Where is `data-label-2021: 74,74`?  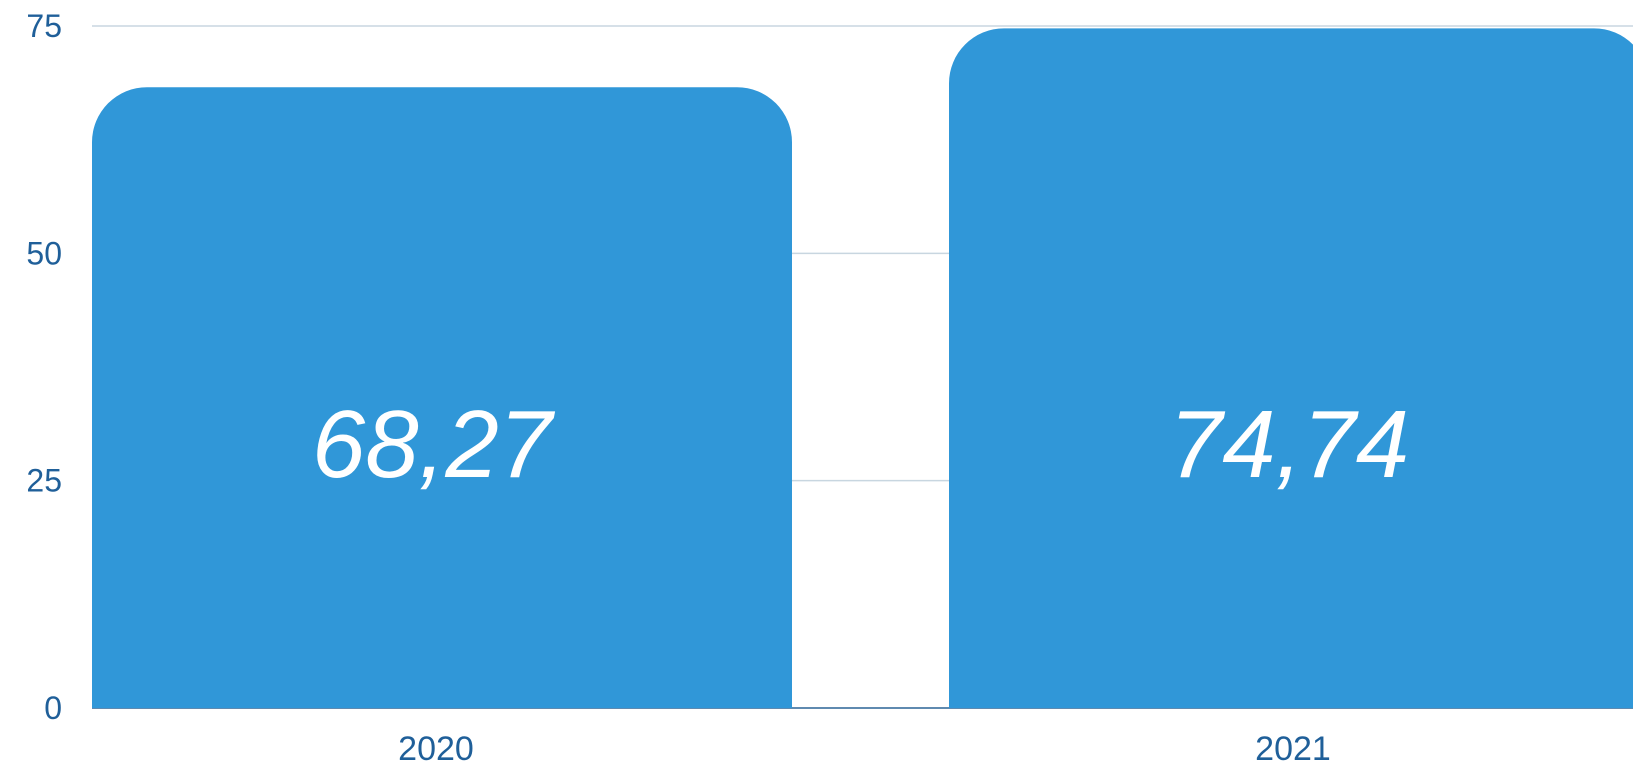
data-label-2021: 74,74 is located at coordinates (1289, 444).